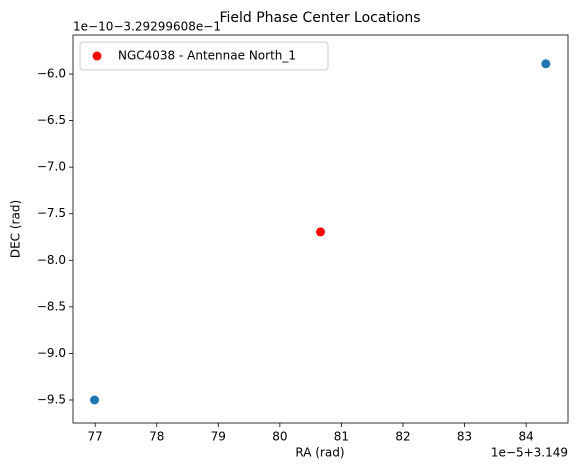 The width and height of the screenshot is (578, 470). I want to click on y-tick-label: −7.0, so click(51, 167).